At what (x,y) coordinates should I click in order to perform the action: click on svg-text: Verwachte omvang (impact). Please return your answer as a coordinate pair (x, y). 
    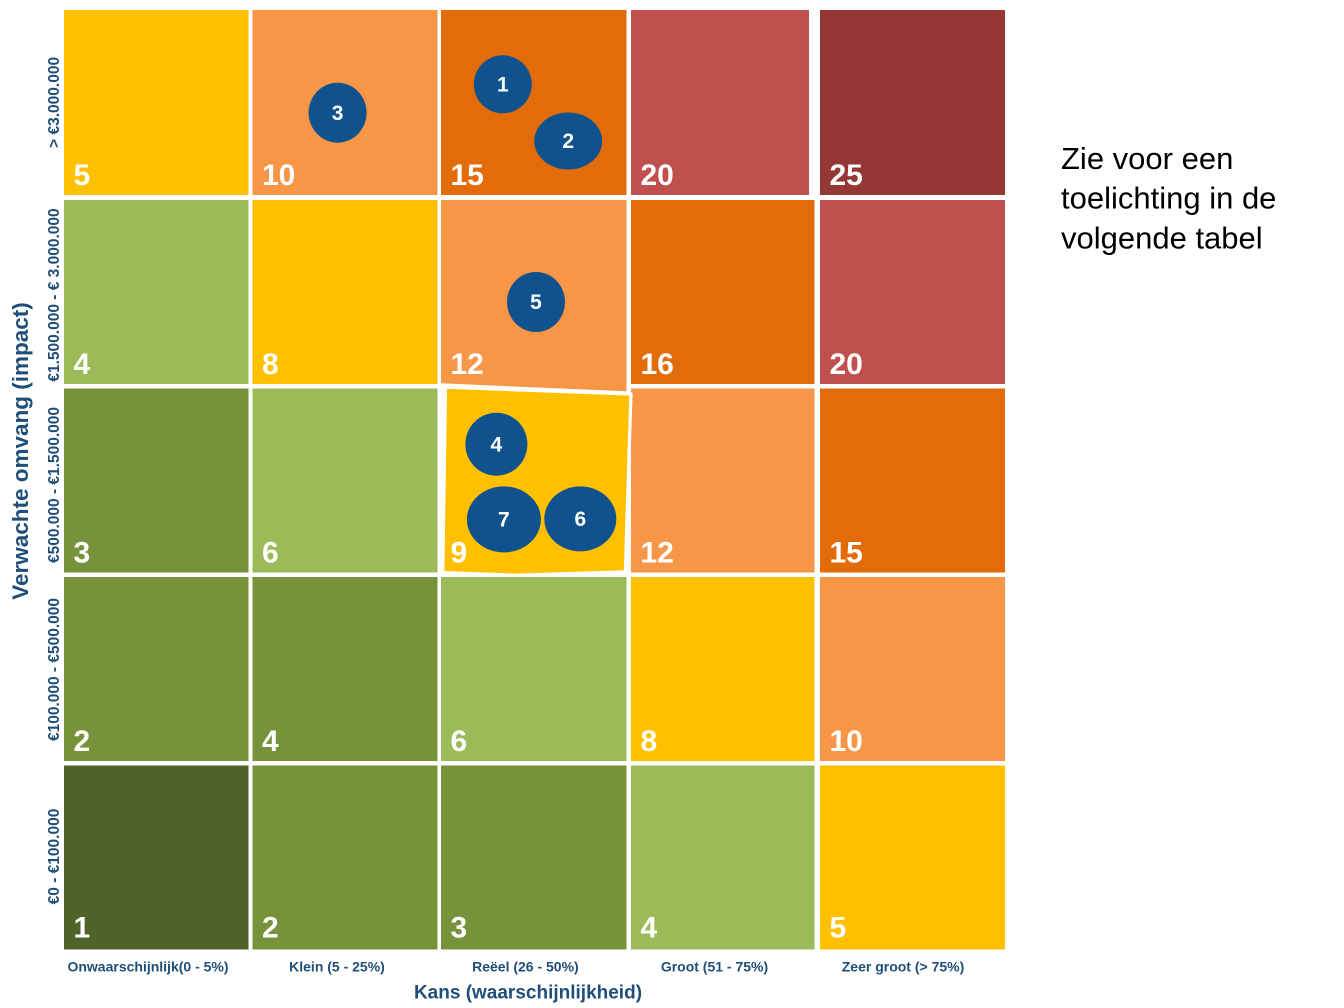
    Looking at the image, I should click on (20, 451).